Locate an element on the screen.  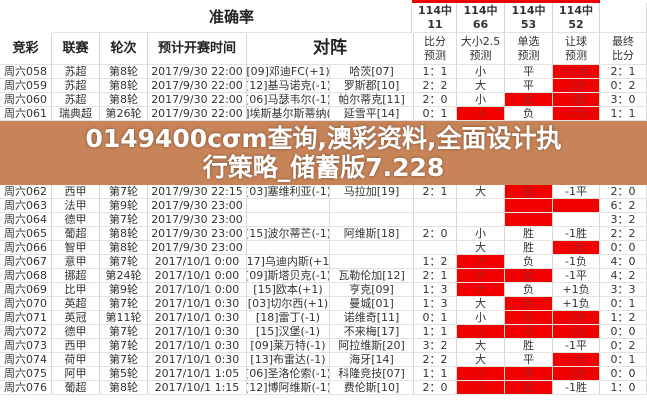
kickoff-time-cell: 2017/10/1 1:05 is located at coordinates (197, 374).